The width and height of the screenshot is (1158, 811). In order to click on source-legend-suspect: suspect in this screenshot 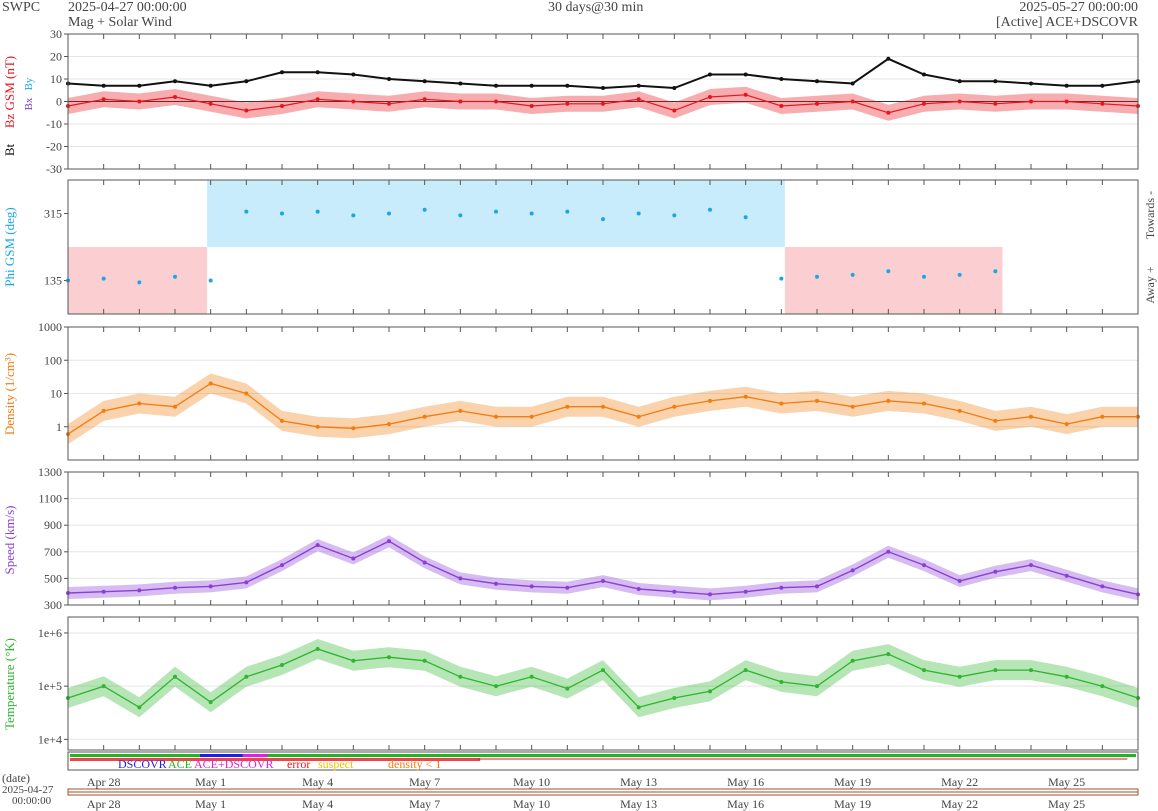, I will do `click(336, 764)`.